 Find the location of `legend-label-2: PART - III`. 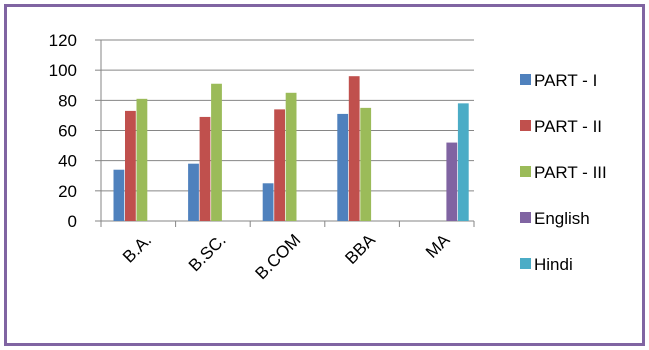

legend-label-2: PART - III is located at coordinates (570, 172).